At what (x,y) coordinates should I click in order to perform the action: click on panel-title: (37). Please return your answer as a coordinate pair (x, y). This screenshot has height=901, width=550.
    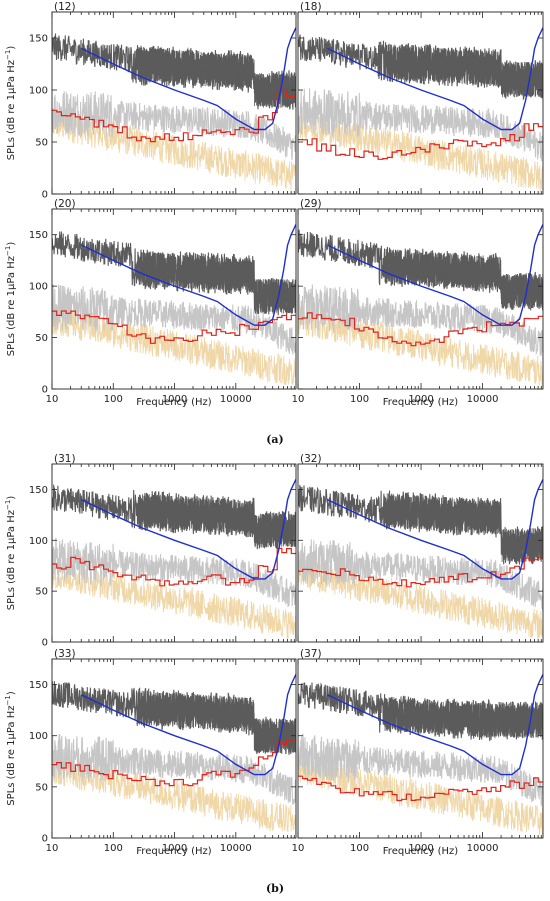
    Looking at the image, I should click on (311, 654).